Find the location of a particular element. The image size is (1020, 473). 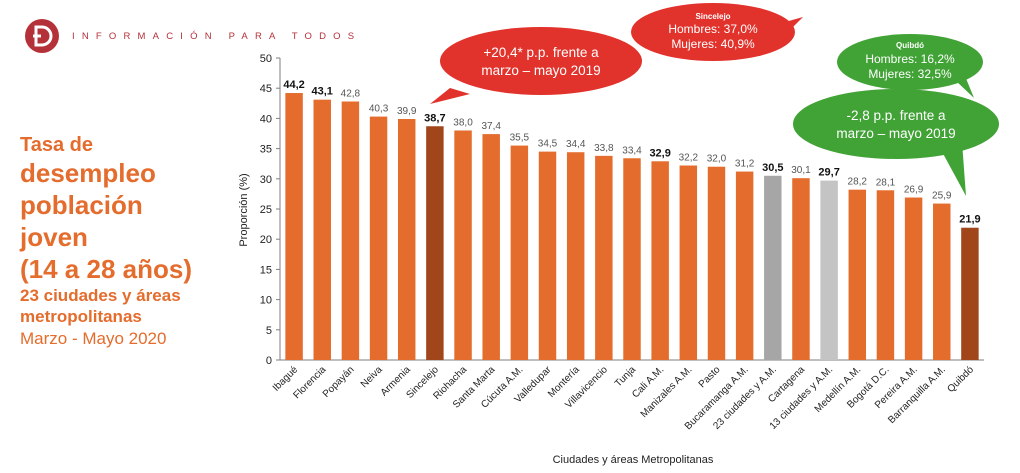

y-tick-label: 30 is located at coordinates (266, 180).